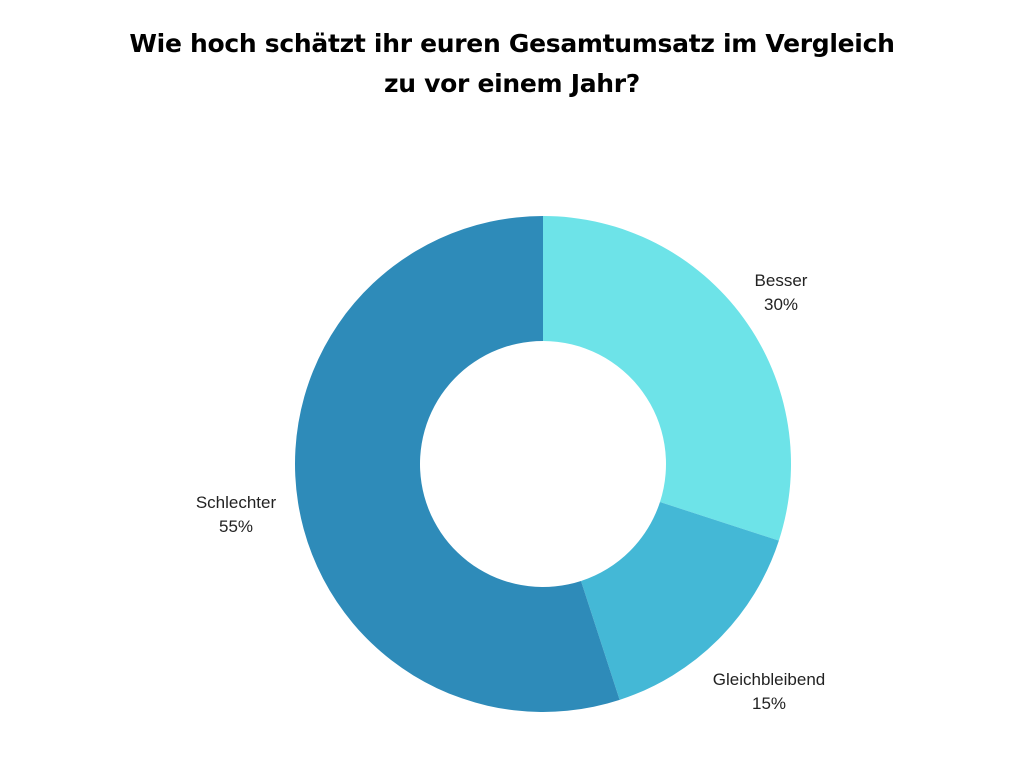 The image size is (1024, 768). Describe the element at coordinates (236, 526) in the screenshot. I see `slice-percent: 55%` at that location.